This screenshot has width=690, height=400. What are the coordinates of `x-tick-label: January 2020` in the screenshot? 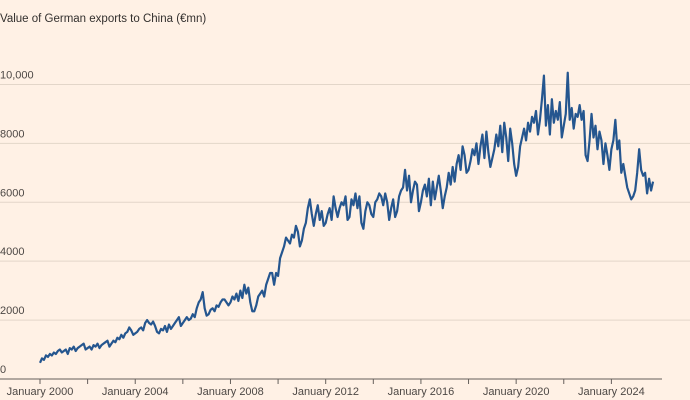 It's located at (516, 392).